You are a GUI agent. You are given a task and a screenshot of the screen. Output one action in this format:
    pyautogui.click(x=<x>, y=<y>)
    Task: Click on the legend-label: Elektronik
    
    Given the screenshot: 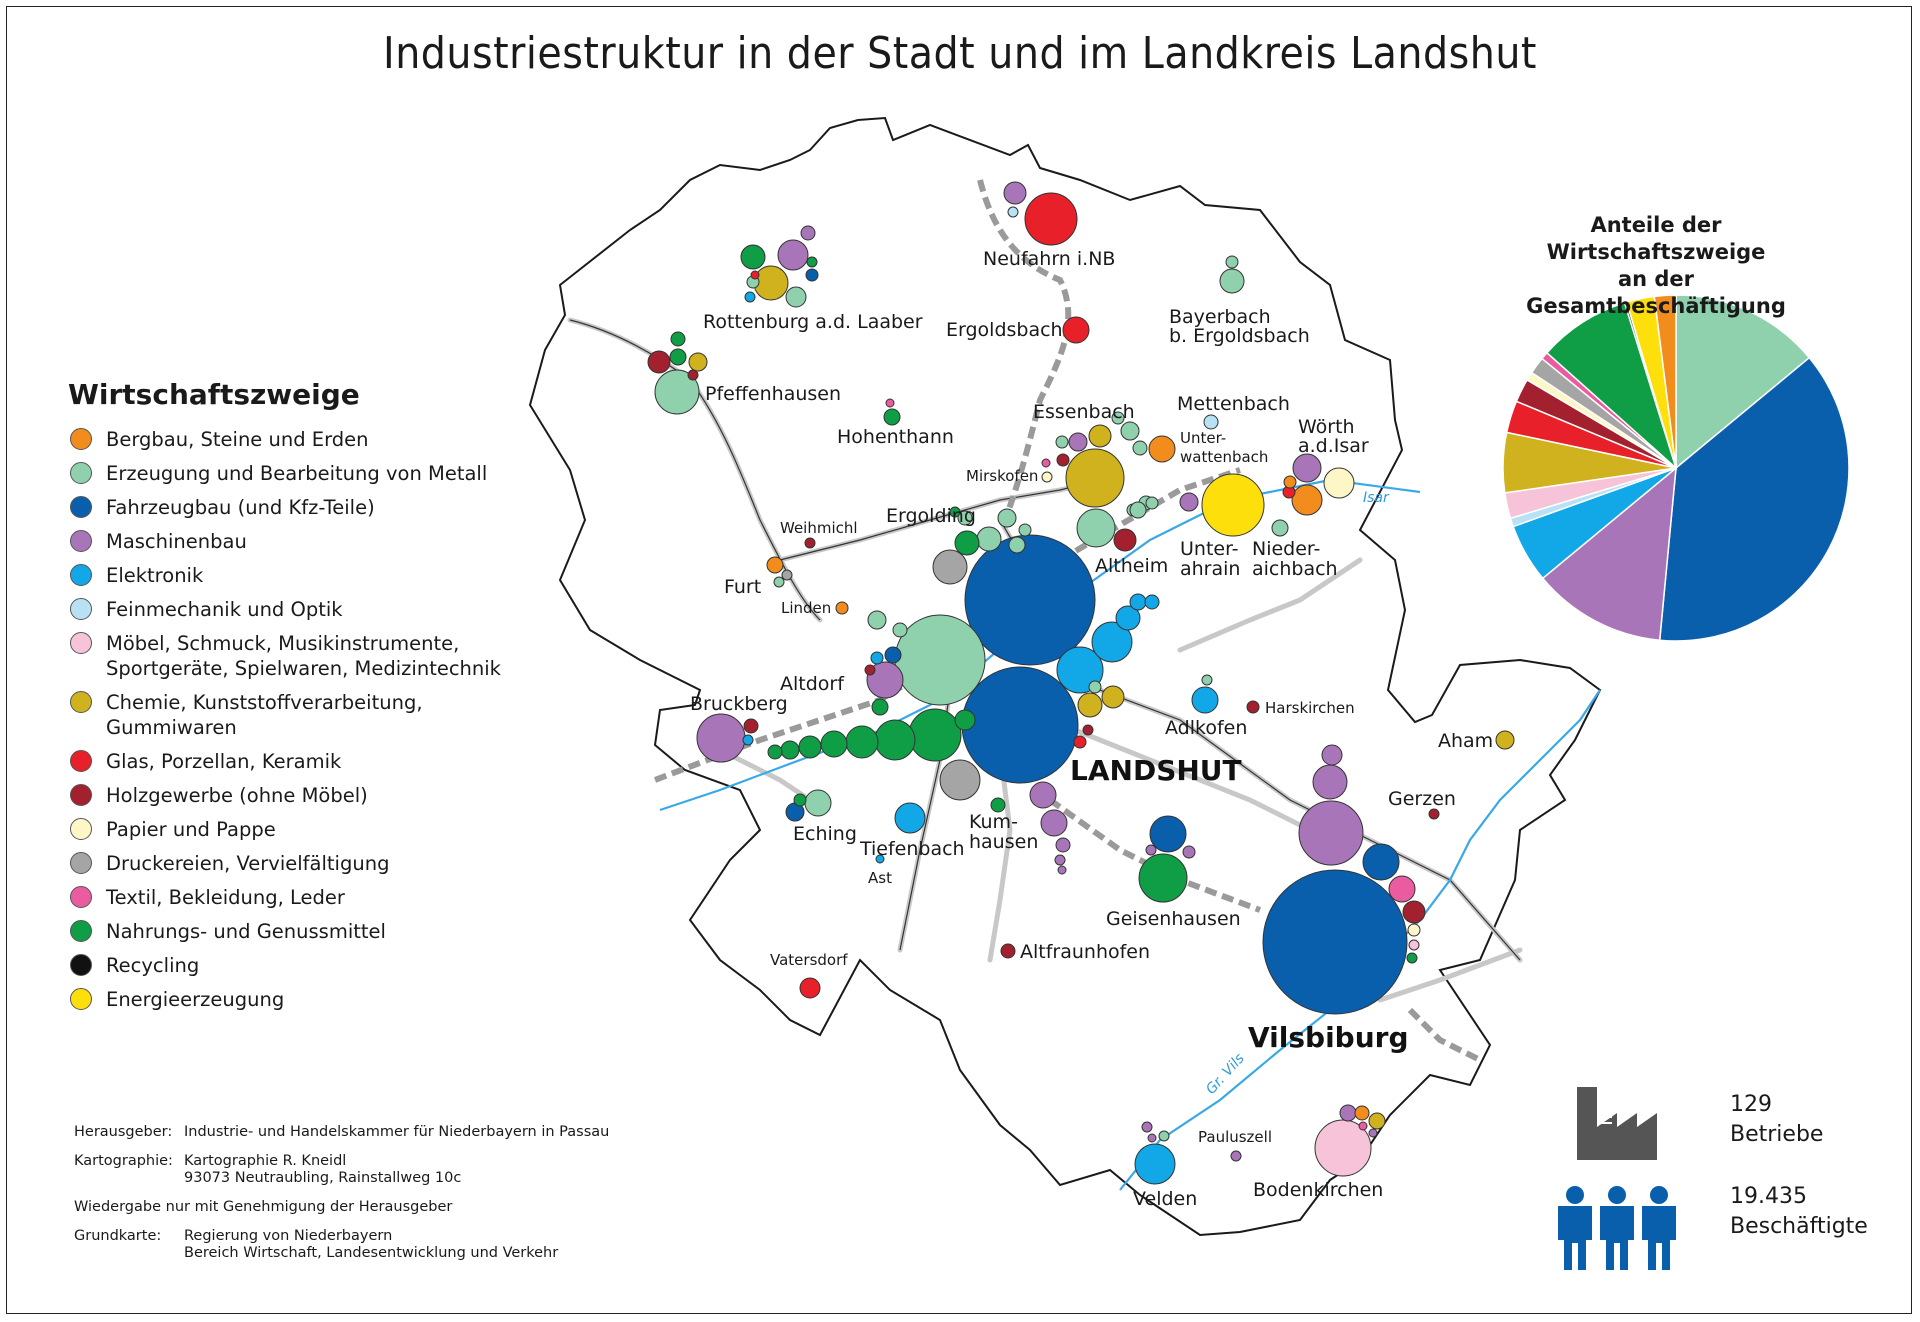 What is the action you would take?
    pyautogui.click(x=155, y=575)
    